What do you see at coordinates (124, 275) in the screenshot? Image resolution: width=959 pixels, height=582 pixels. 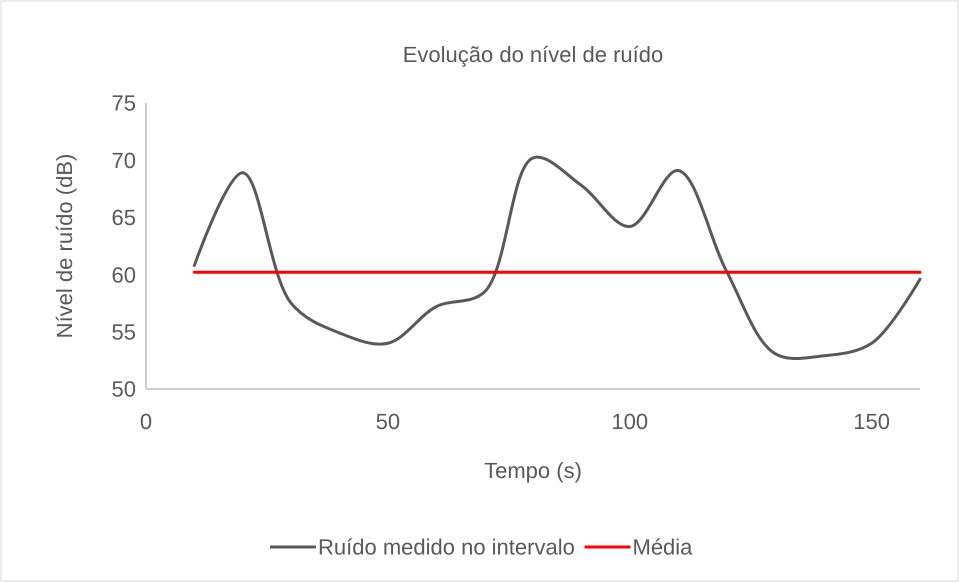 I see `y-tick-label: 60` at bounding box center [124, 275].